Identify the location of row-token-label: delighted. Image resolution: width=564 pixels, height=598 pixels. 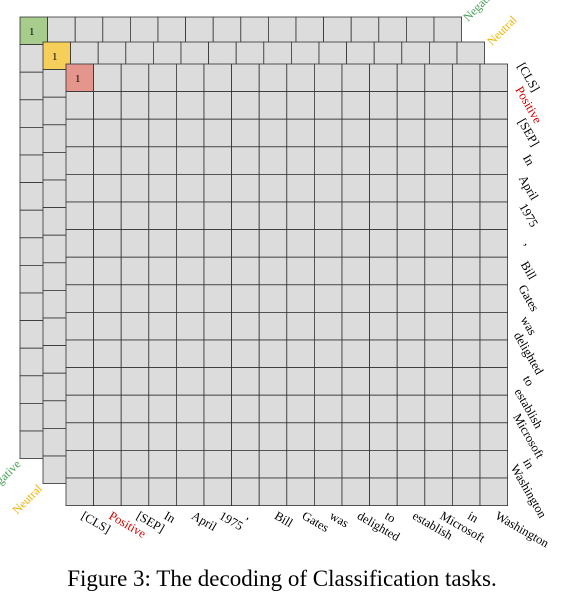
(529, 354).